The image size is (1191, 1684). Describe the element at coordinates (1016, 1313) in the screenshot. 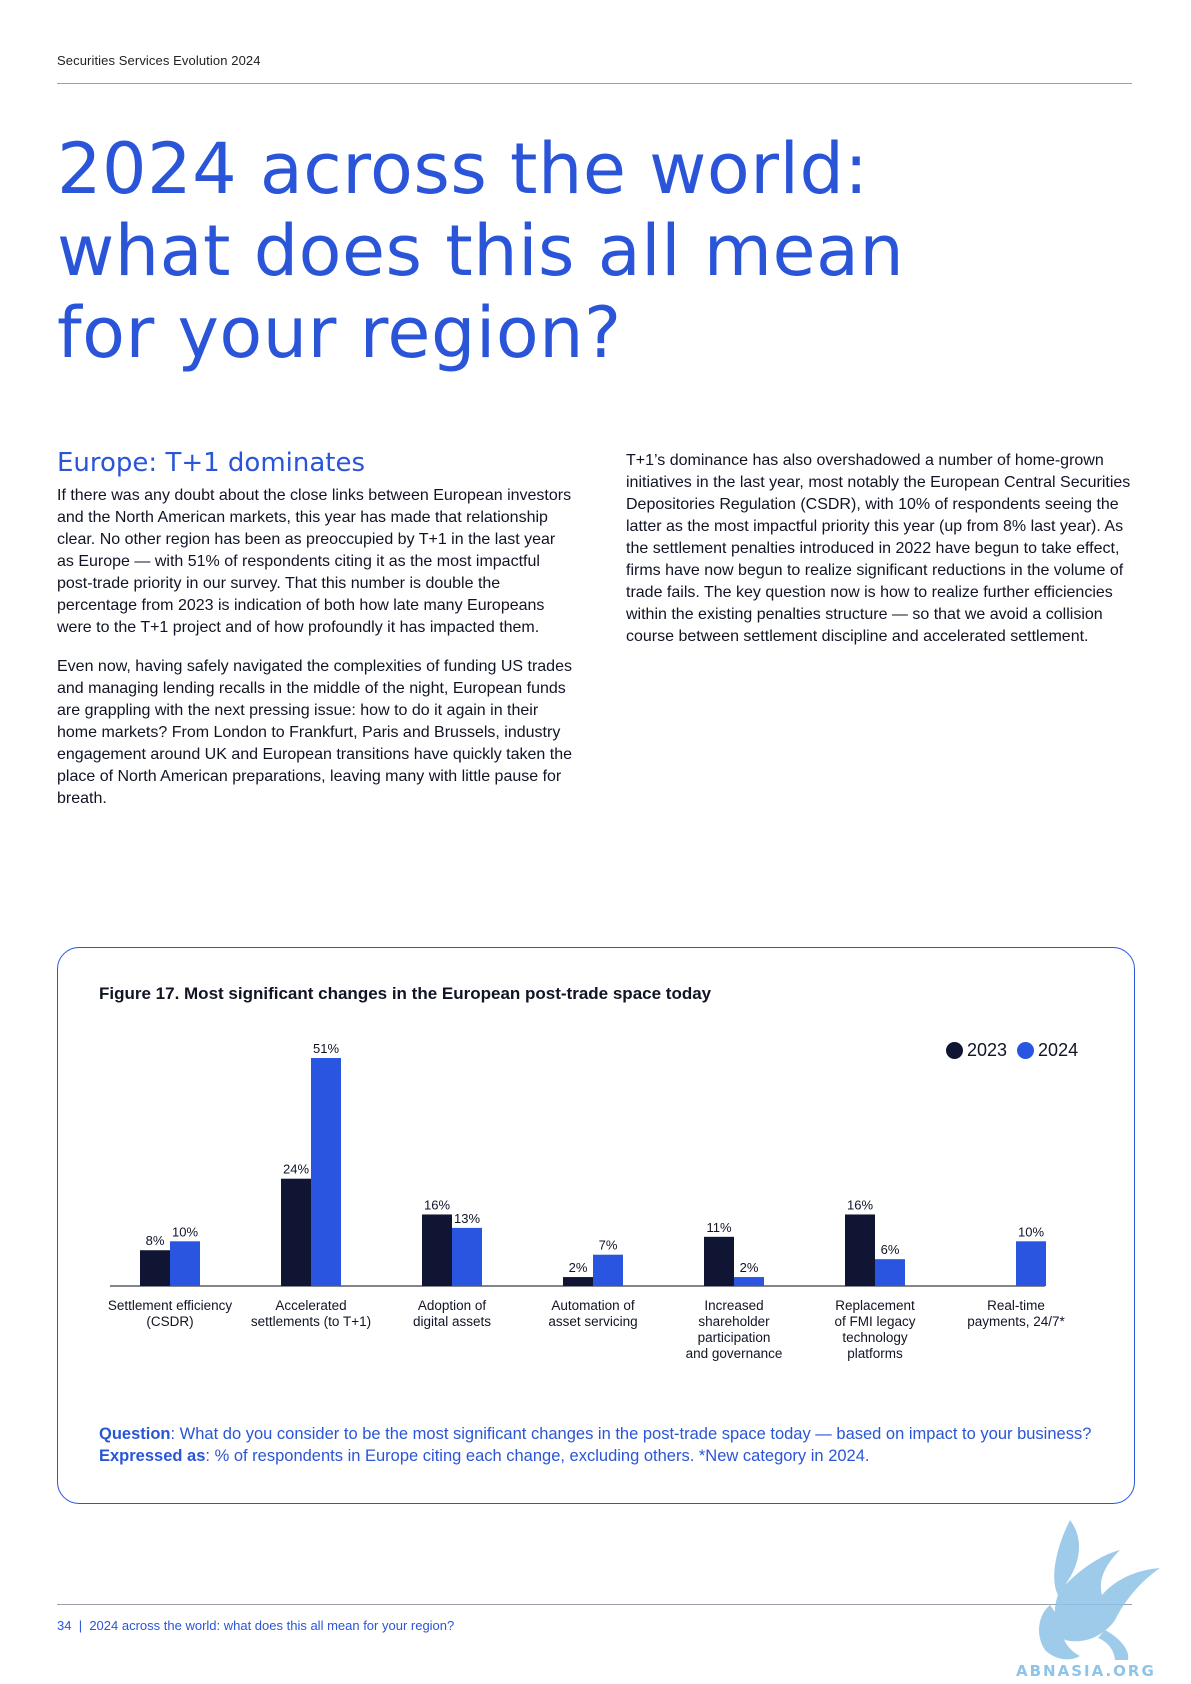

I see `category-label: Real-time payments, 24/7*` at that location.